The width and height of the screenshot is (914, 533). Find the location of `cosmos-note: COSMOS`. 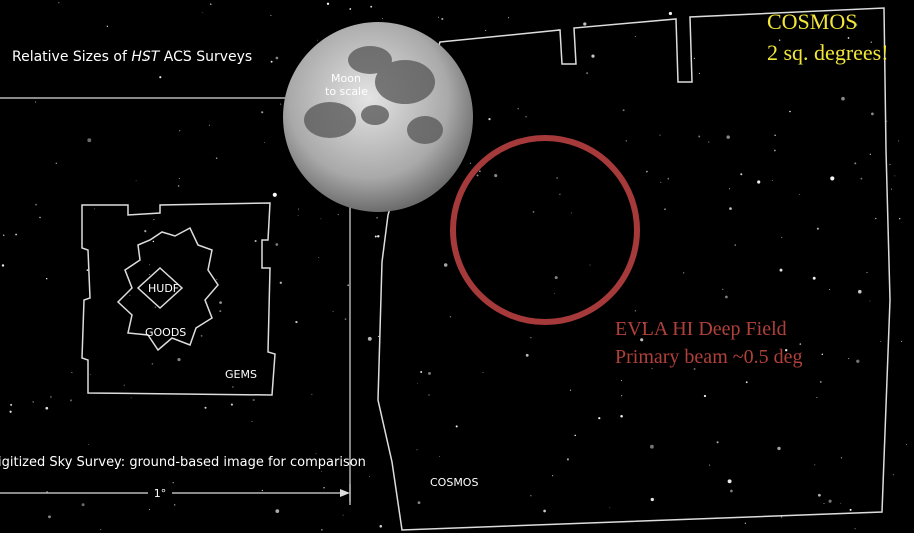

cosmos-note: COSMOS is located at coordinates (812, 21).